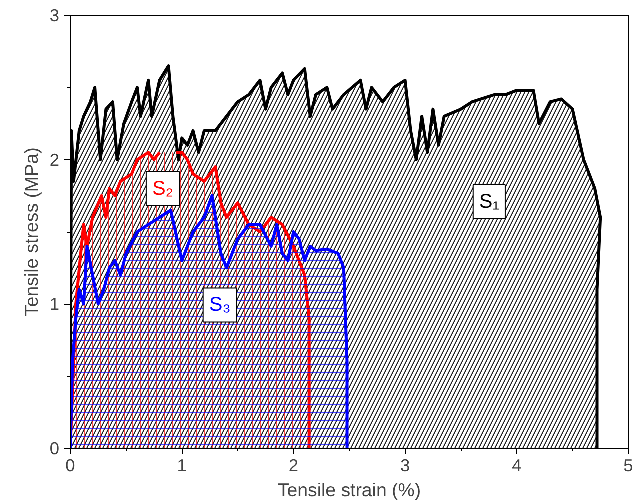 Image resolution: width=643 pixels, height=503 pixels. I want to click on x-tick-label: 3, so click(405, 466).